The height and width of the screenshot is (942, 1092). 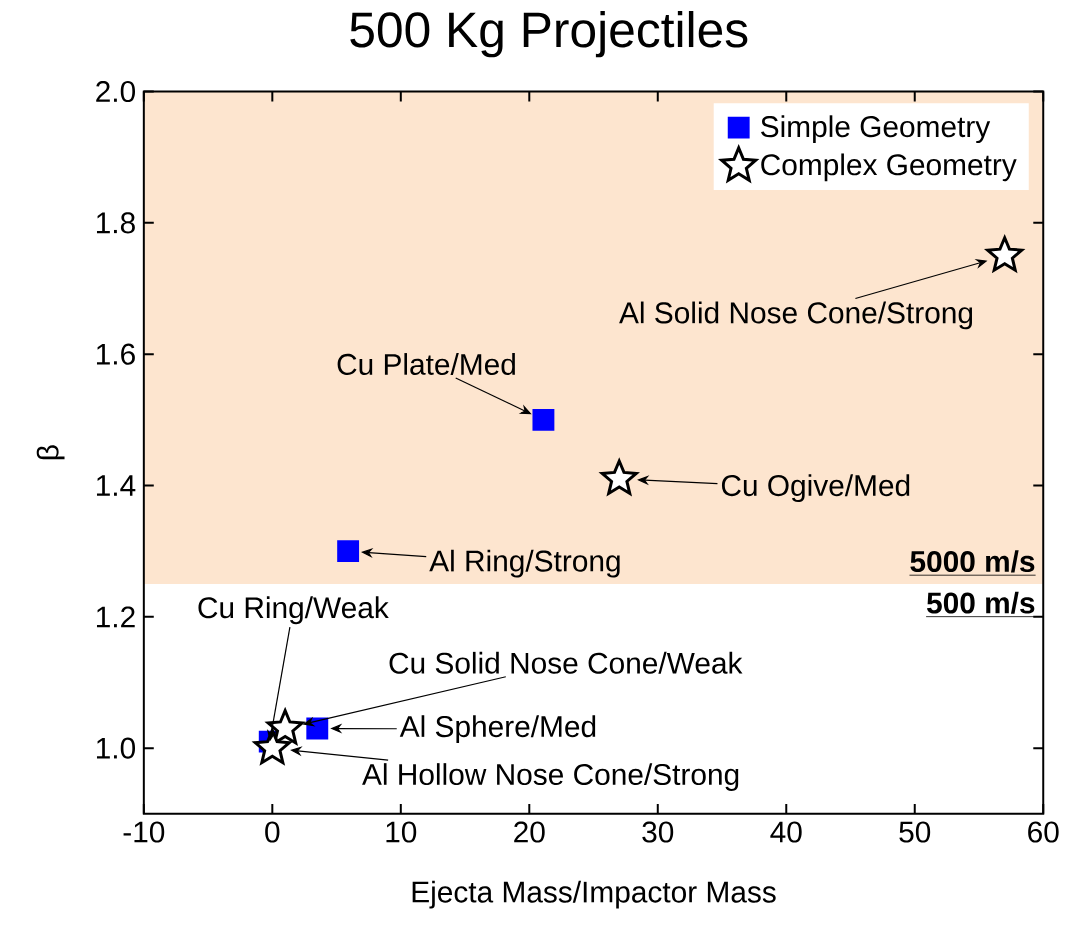 I want to click on annotation: 500 m/s, so click(x=980, y=602).